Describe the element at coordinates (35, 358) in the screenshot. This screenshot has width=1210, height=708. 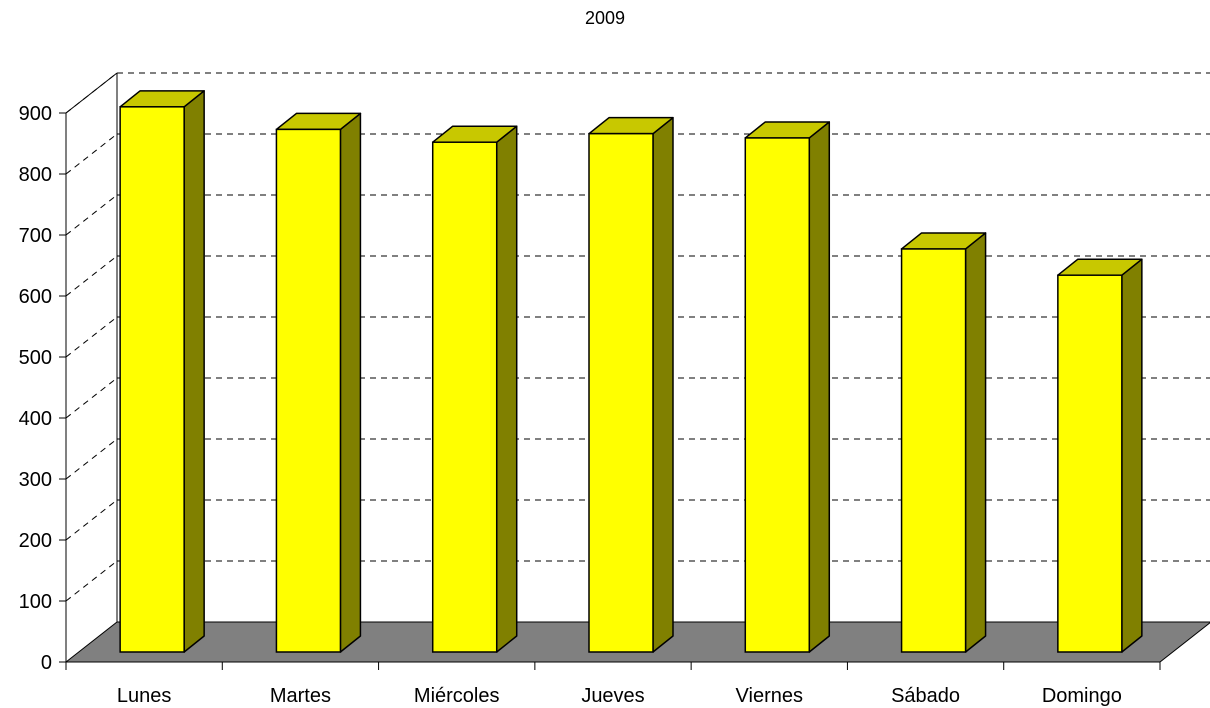
I see `y-tick-label: 500` at that location.